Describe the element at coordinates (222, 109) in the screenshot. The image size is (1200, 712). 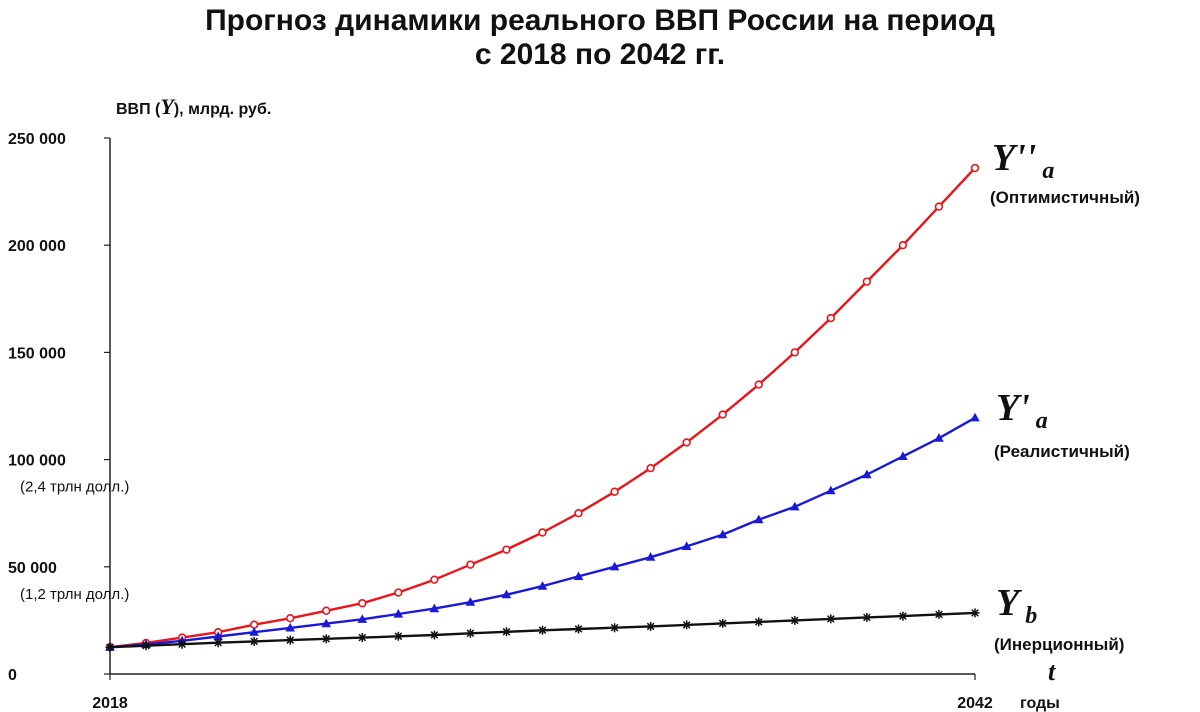
I see `y-axis-label-suffix: ), млрд. руб.` at that location.